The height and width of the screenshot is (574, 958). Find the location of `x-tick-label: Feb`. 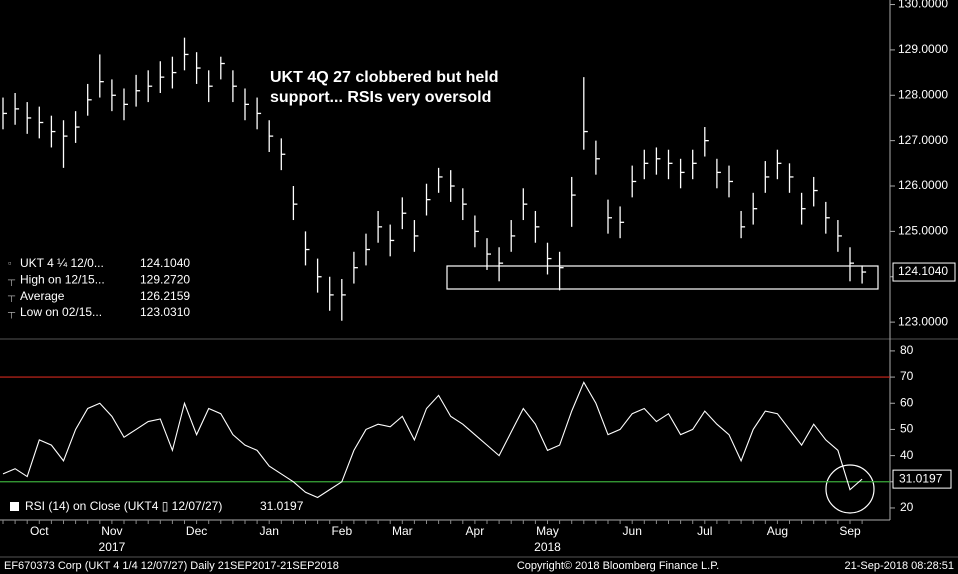

x-tick-label: Feb is located at coordinates (341, 531).